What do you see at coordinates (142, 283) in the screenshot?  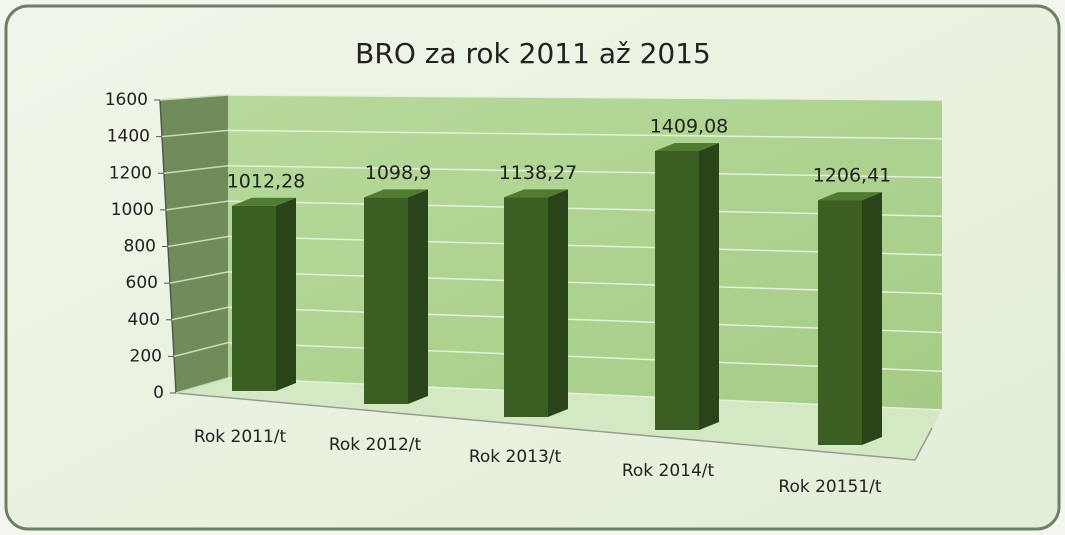 I see `y-tick-label: 600` at bounding box center [142, 283].